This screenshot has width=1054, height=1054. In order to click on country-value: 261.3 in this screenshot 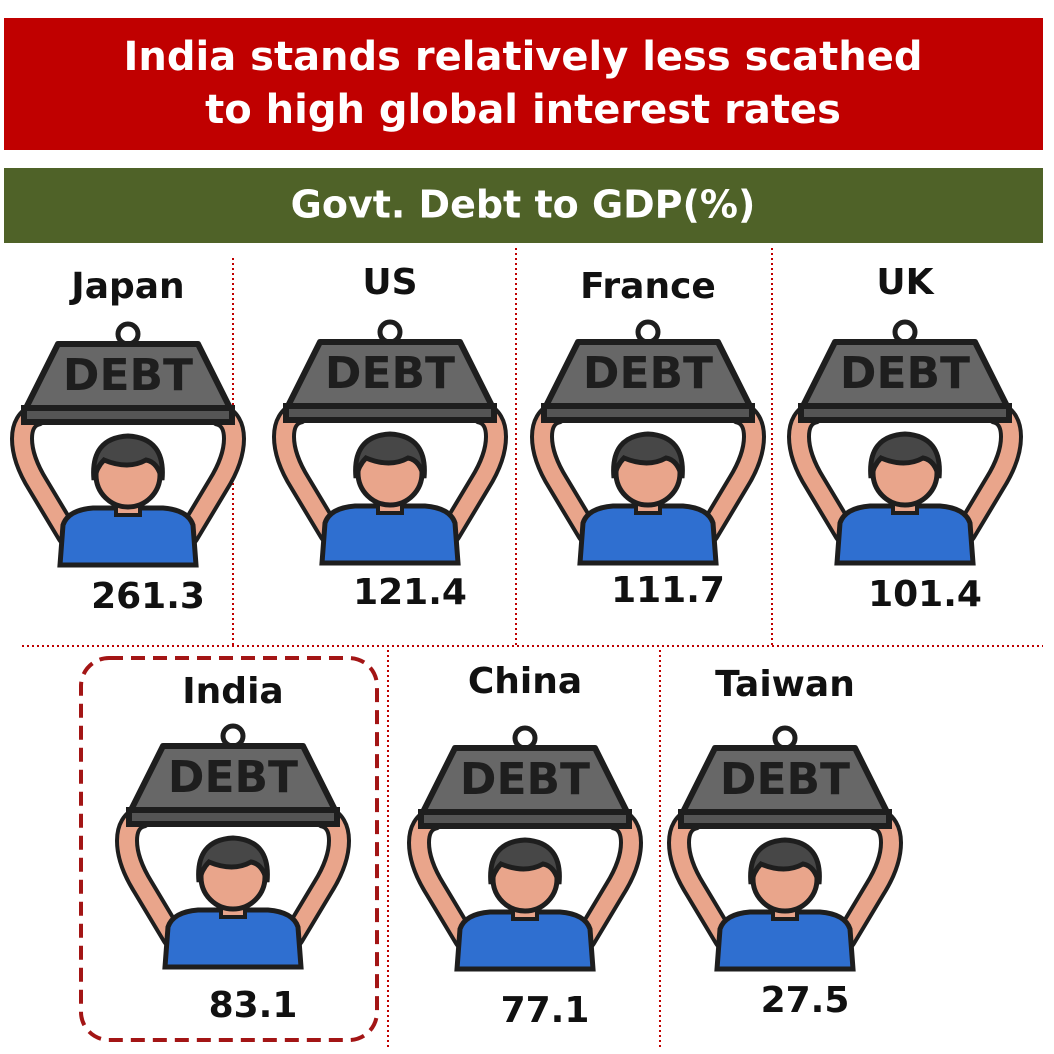, I will do `click(148, 596)`.